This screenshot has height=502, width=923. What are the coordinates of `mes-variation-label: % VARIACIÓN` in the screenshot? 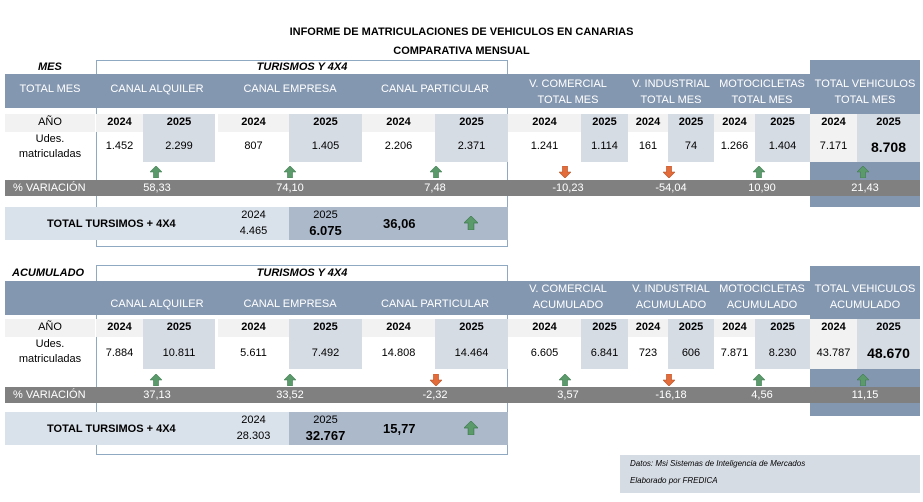 It's located at (49, 188).